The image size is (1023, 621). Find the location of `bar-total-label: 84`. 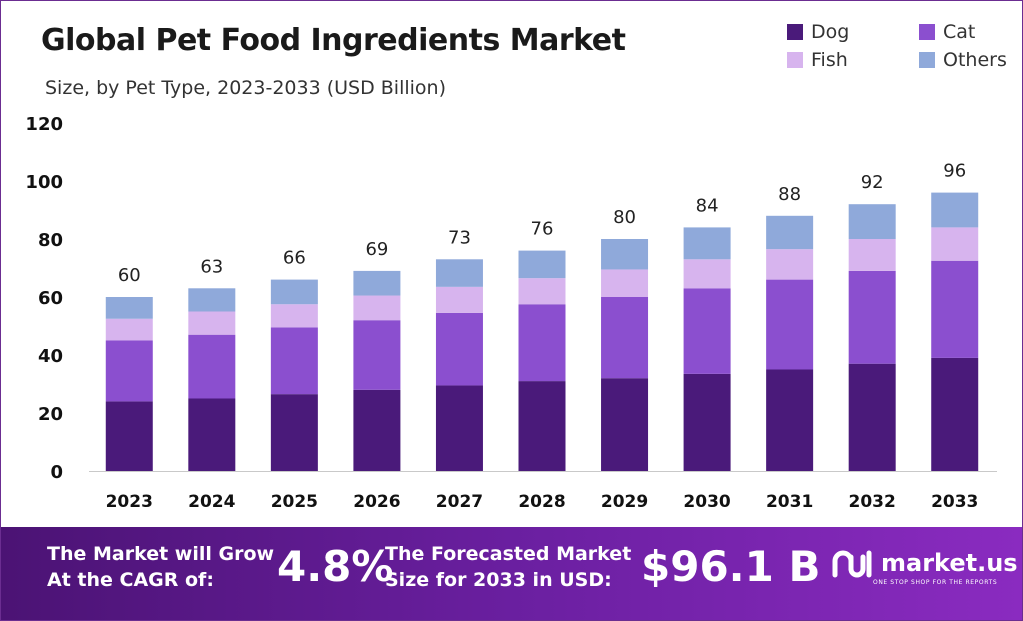

bar-total-label: 84 is located at coordinates (707, 205).